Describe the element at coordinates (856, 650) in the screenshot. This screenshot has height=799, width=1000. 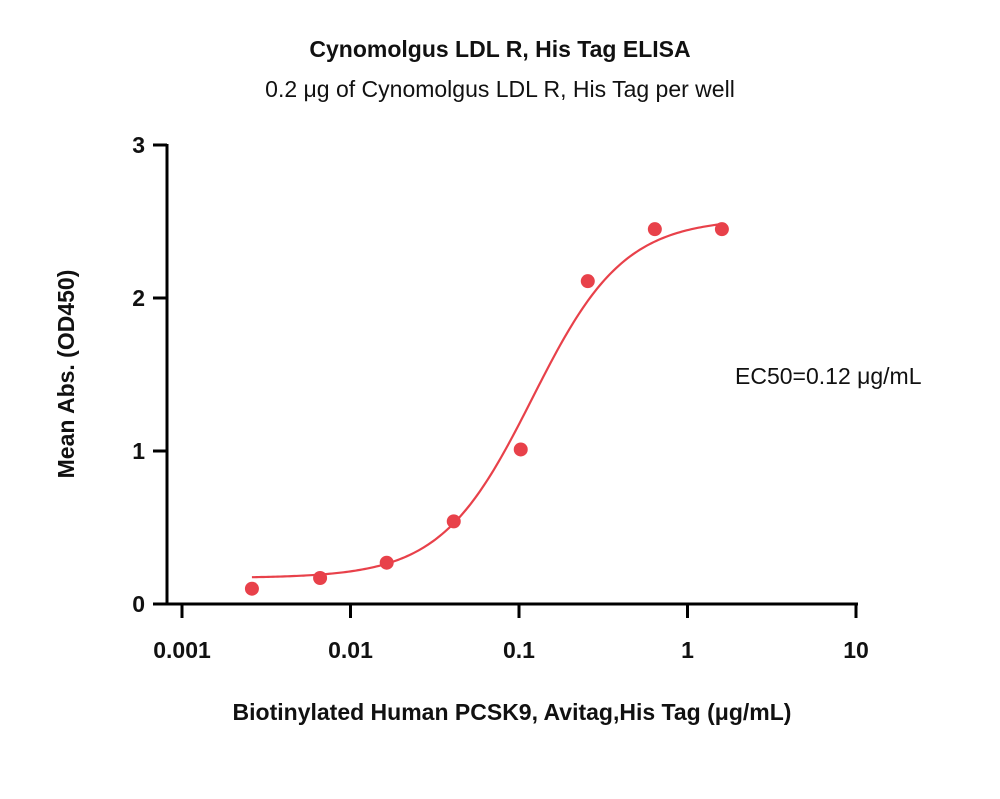
I see `x-tick-label: 10` at that location.